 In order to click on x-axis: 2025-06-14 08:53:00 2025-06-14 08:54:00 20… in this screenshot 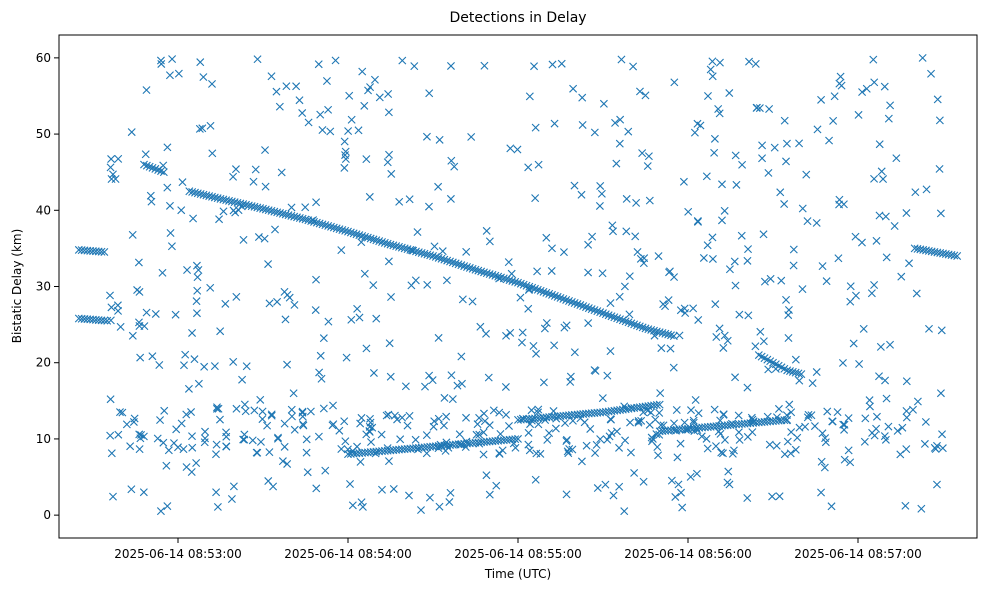, I will do `click(518, 549)`.